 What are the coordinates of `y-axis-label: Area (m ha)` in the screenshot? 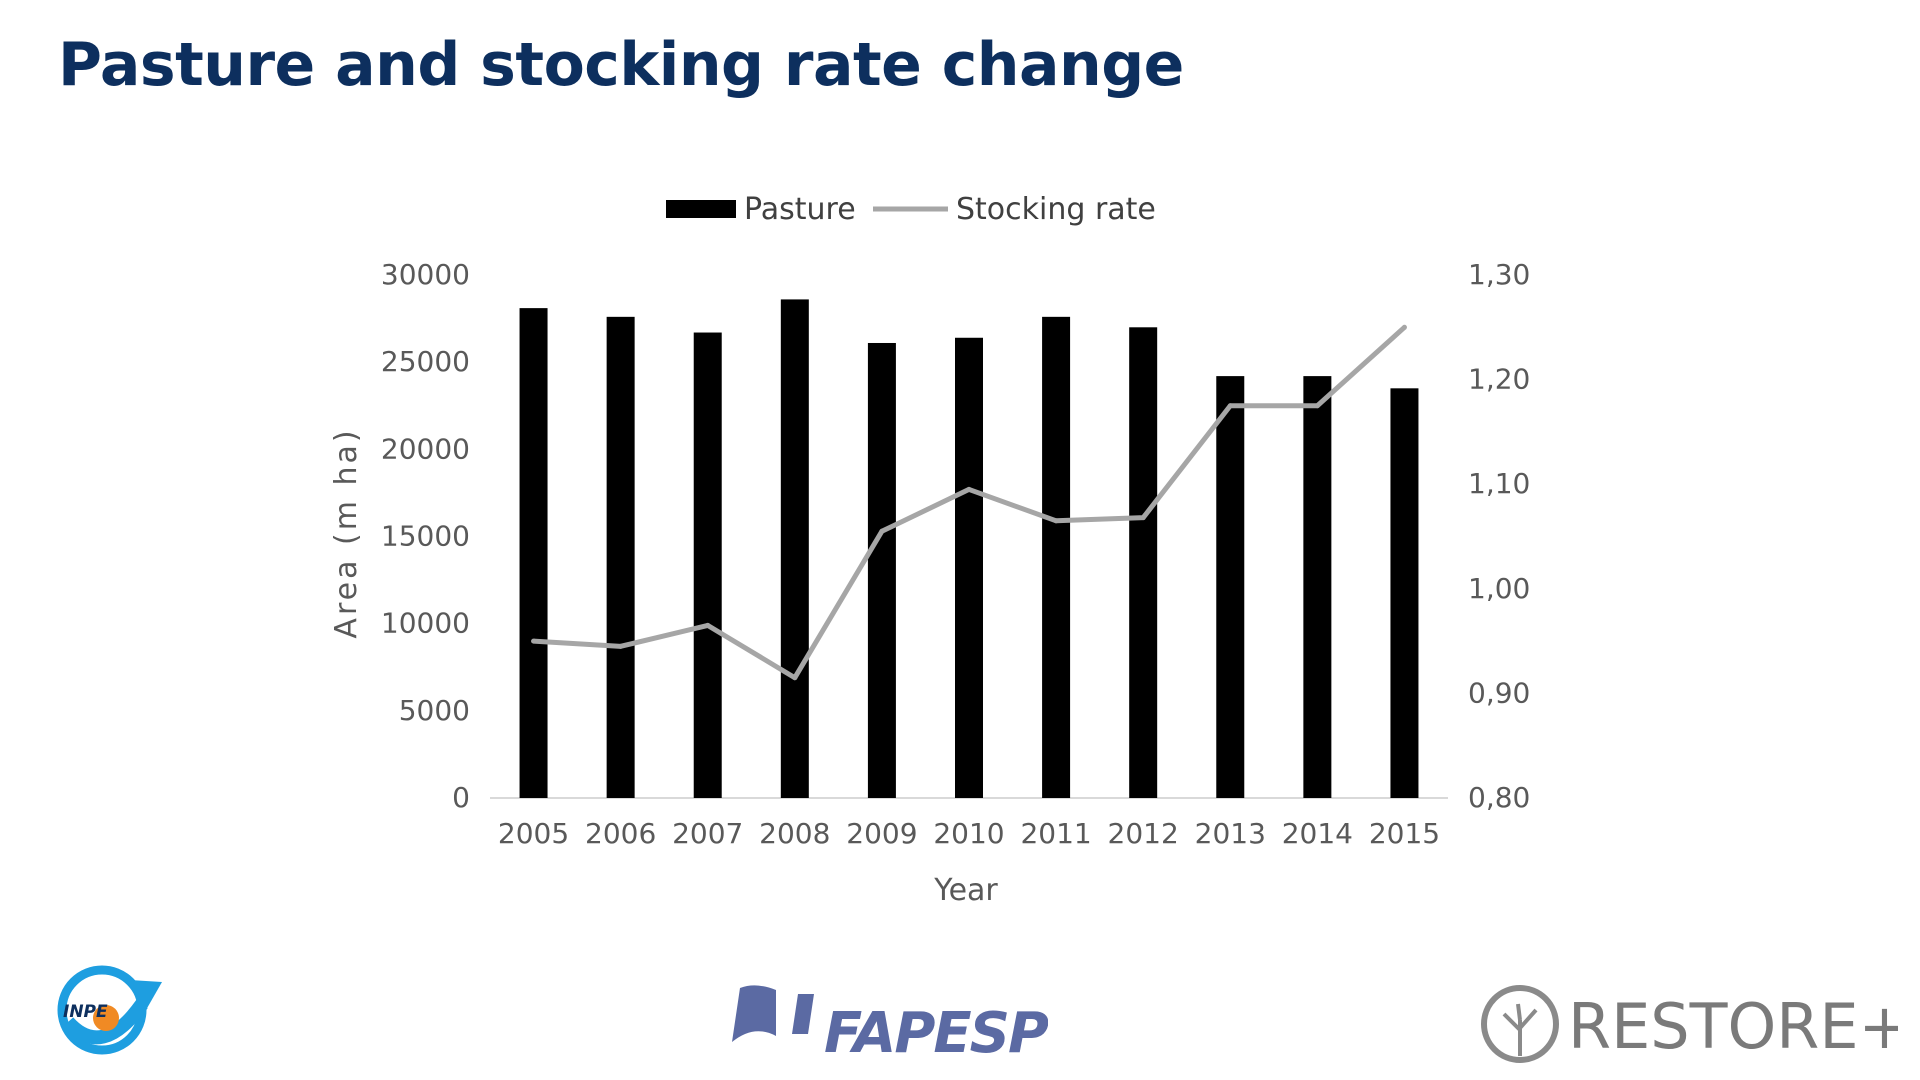 It's located at (346, 532).